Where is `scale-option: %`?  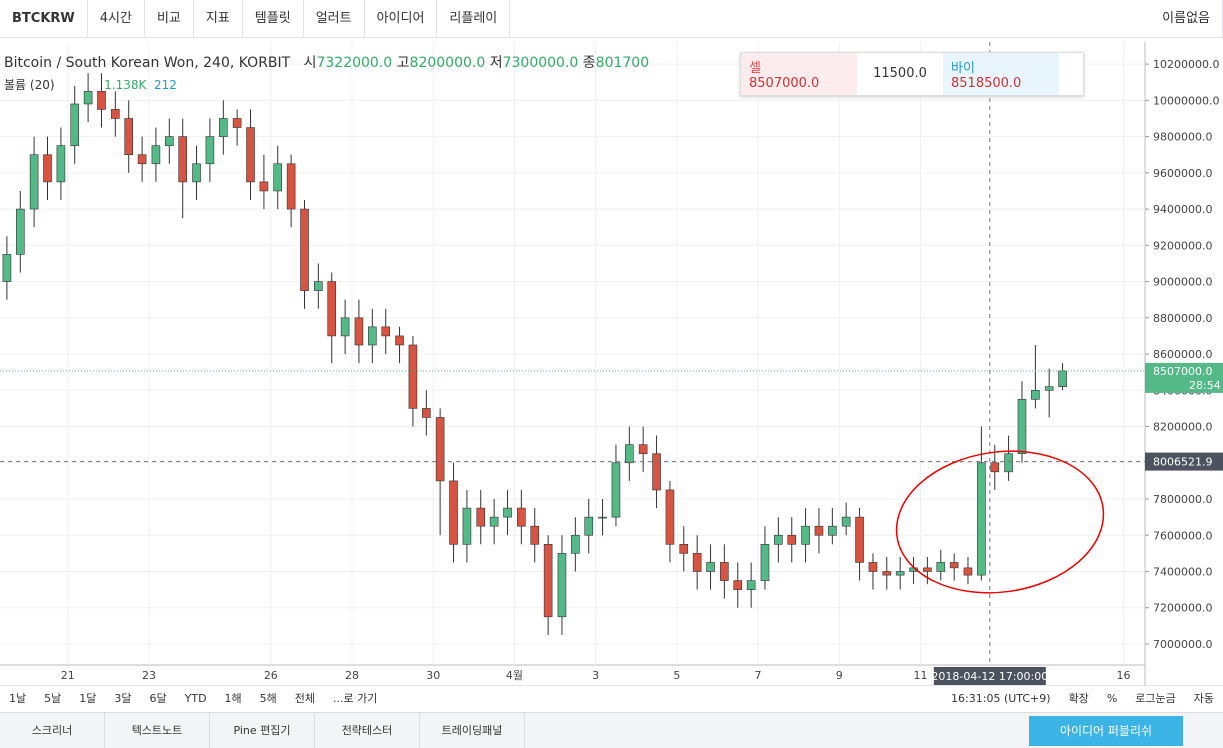
scale-option: % is located at coordinates (1112, 698).